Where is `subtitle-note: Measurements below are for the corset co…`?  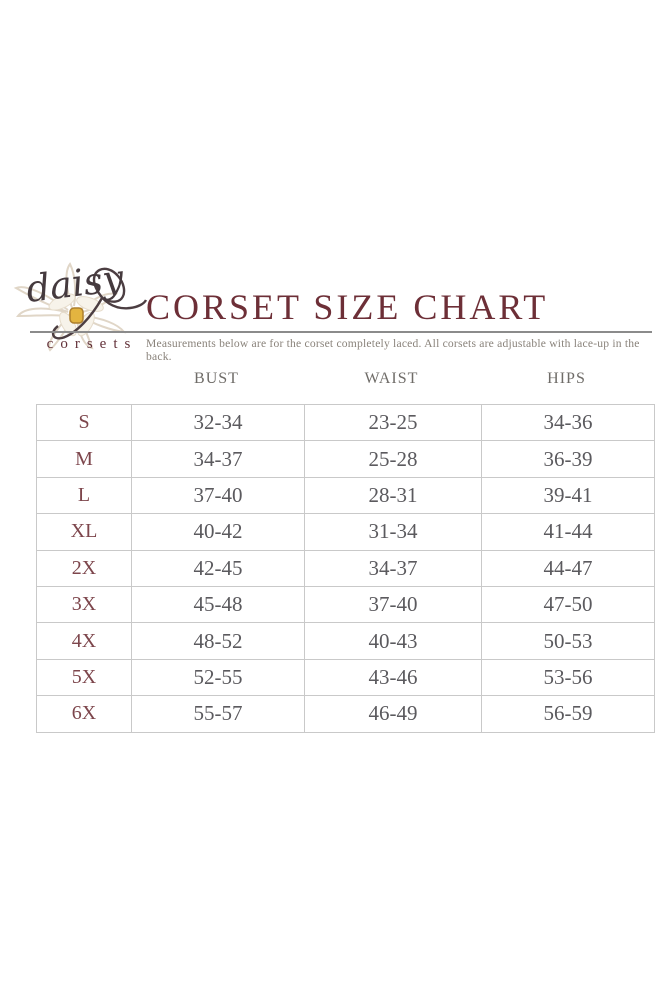
subtitle-note: Measurements below are for the corset co… is located at coordinates (393, 350).